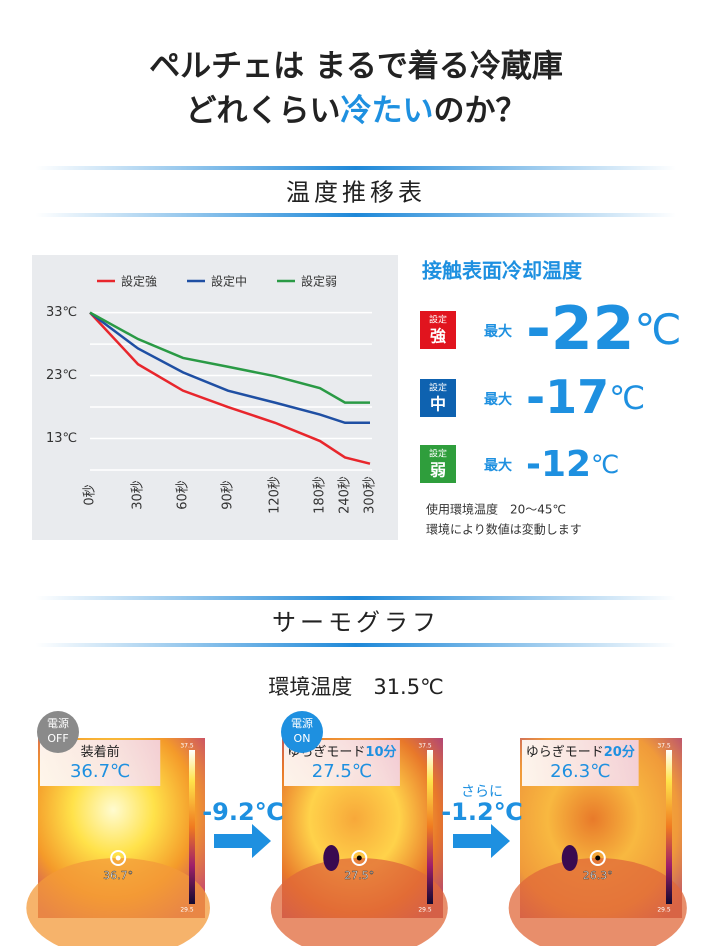  What do you see at coordinates (580, 771) in the screenshot?
I see `image-temp: 26.3℃` at bounding box center [580, 771].